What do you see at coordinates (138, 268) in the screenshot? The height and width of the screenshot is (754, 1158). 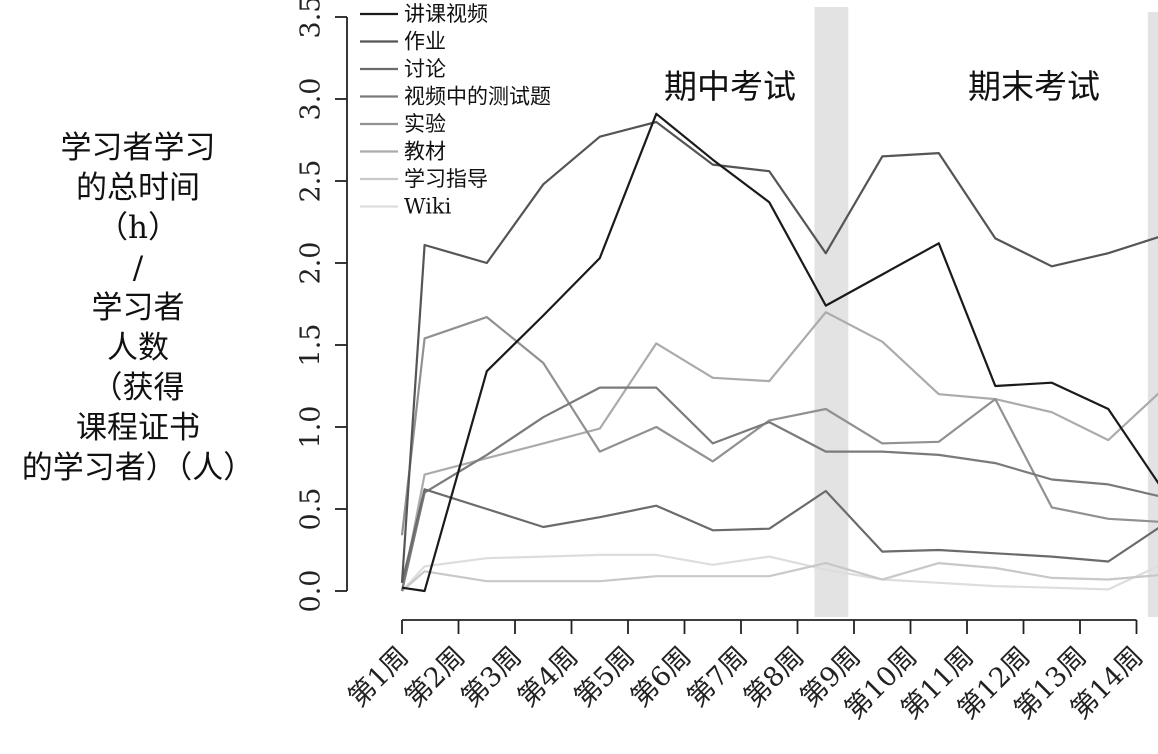 I see `y-axis-label-line-4: /` at bounding box center [138, 268].